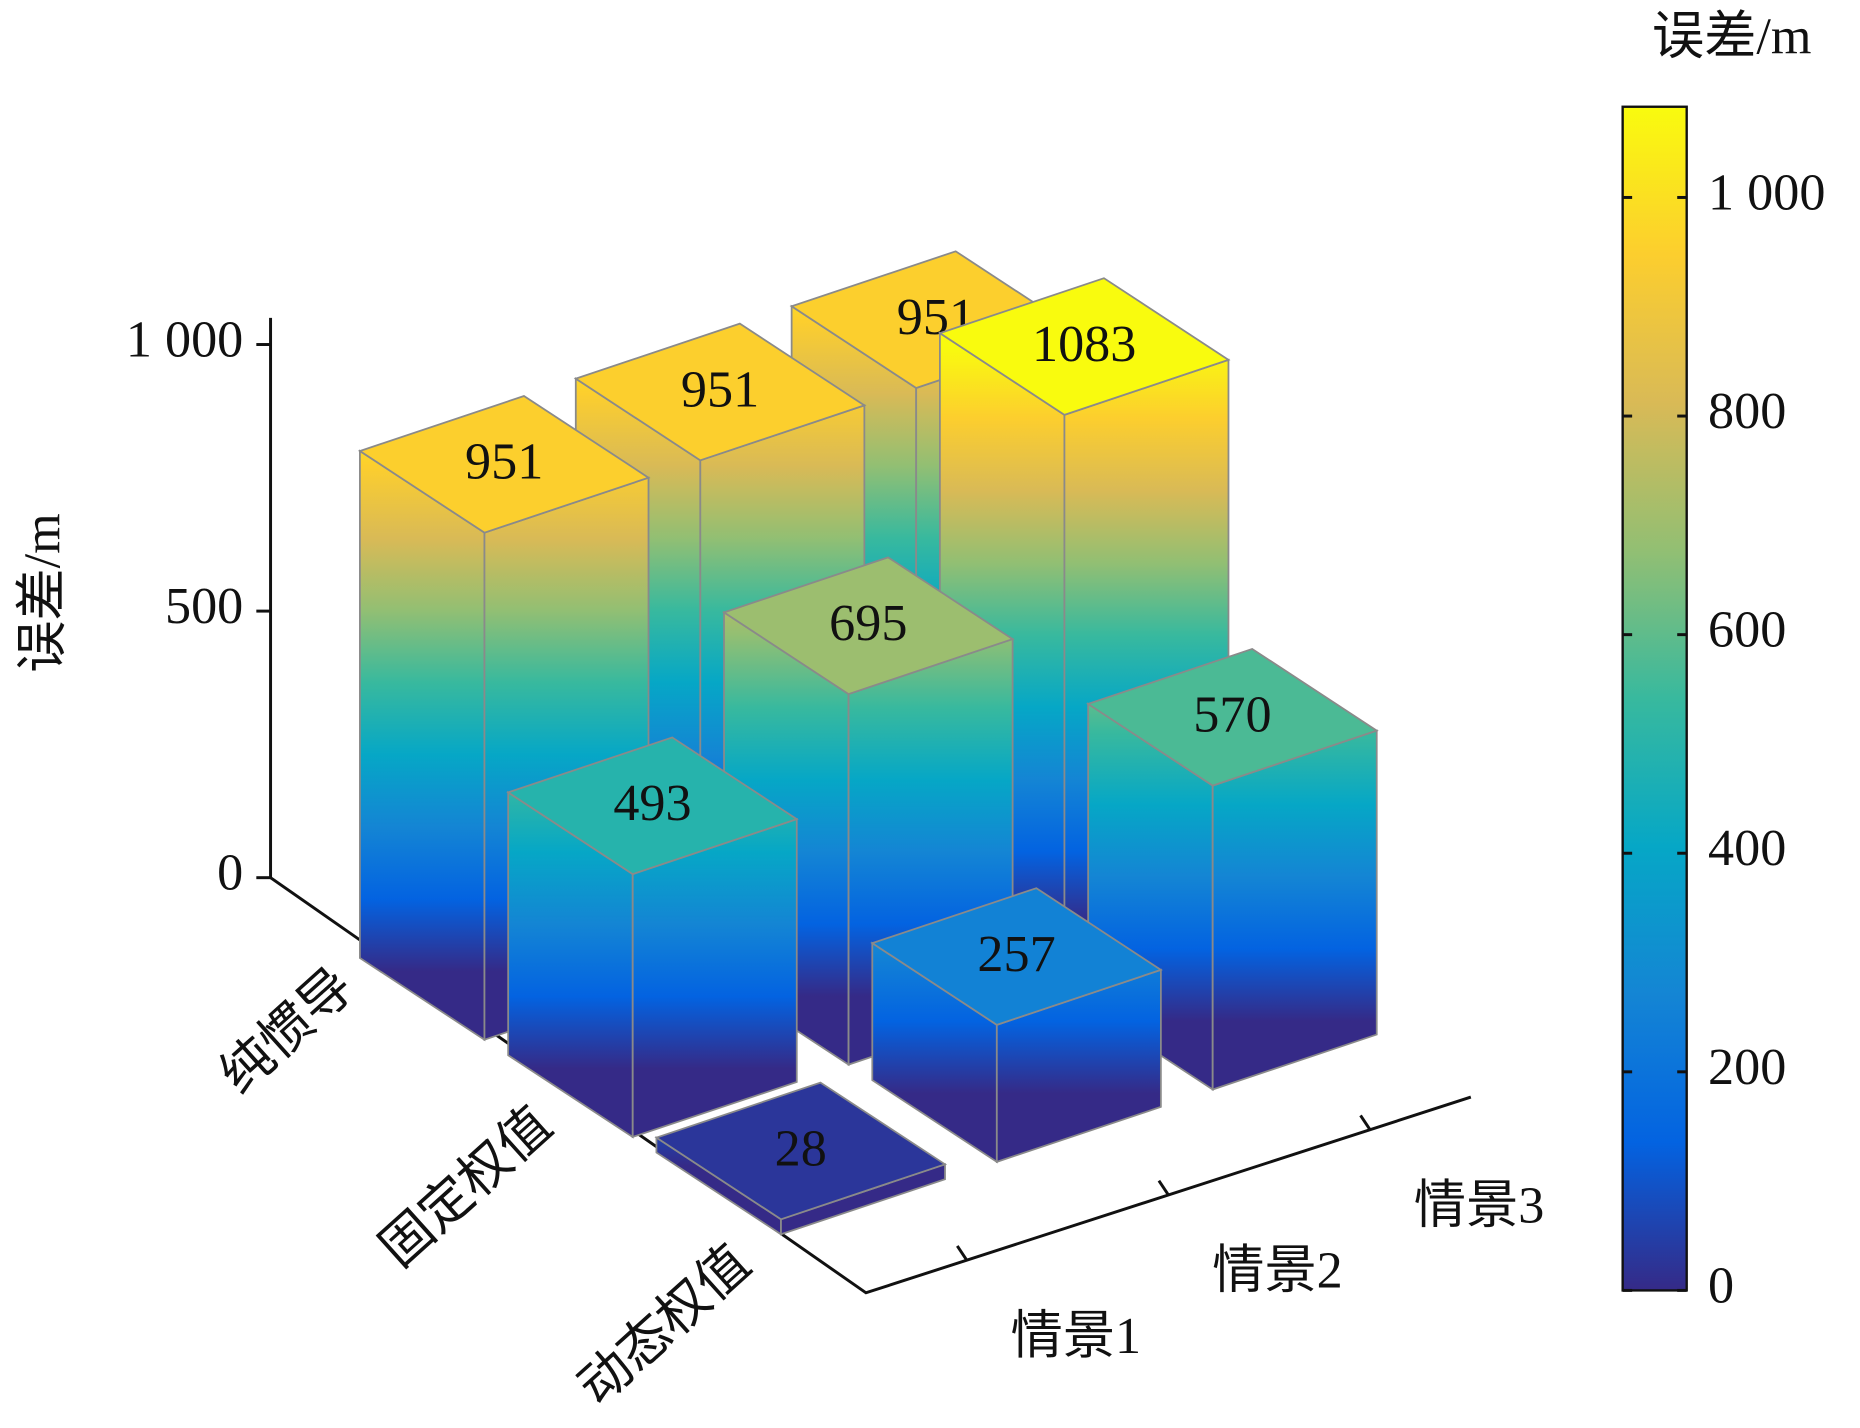  I want to click on colorbar-tick-label: 1 000, so click(1766, 192).